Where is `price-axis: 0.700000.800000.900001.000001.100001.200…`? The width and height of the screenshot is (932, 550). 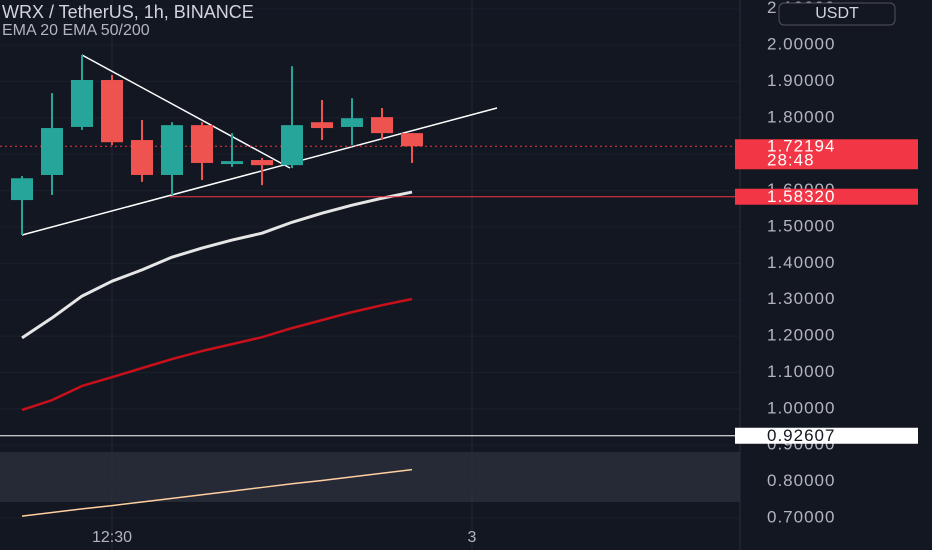 price-axis: 0.700000.800000.900001.000001.100001.200… is located at coordinates (801, 263).